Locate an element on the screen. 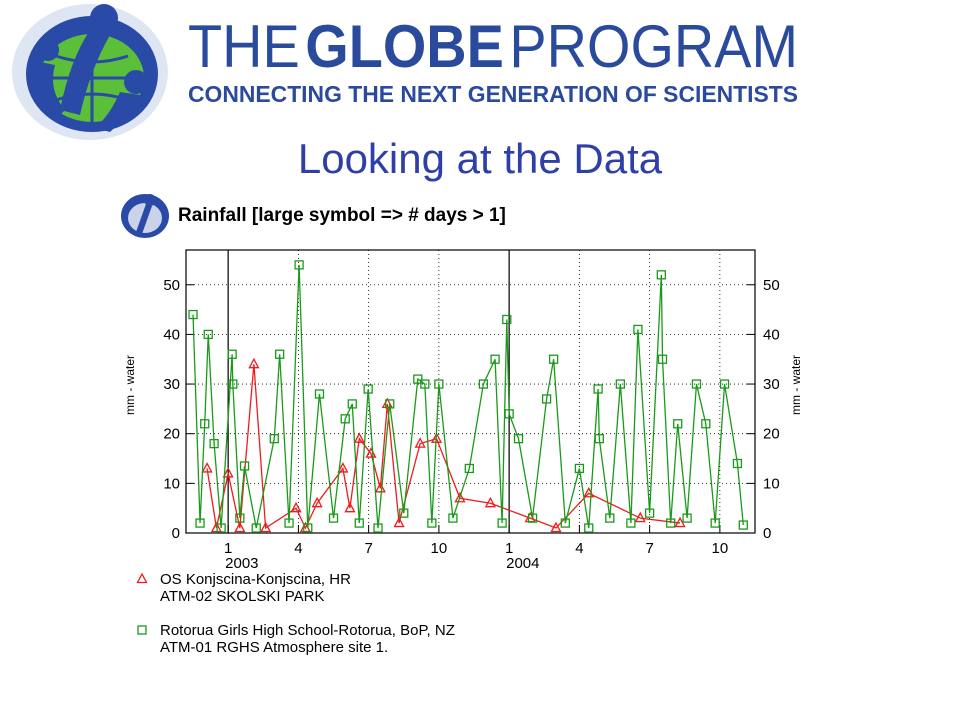 This screenshot has width=960, height=720. y2-axis-label: mm - water is located at coordinates (796, 385).